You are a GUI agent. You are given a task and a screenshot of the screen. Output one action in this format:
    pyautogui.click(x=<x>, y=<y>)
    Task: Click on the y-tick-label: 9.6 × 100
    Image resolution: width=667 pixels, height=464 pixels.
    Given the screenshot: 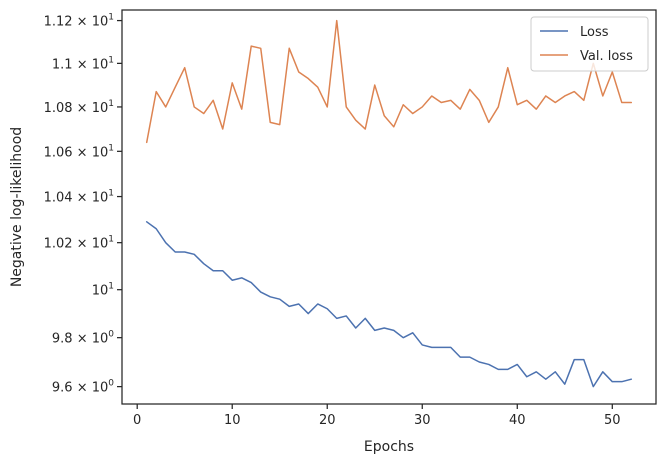 What is the action you would take?
    pyautogui.click(x=83, y=387)
    